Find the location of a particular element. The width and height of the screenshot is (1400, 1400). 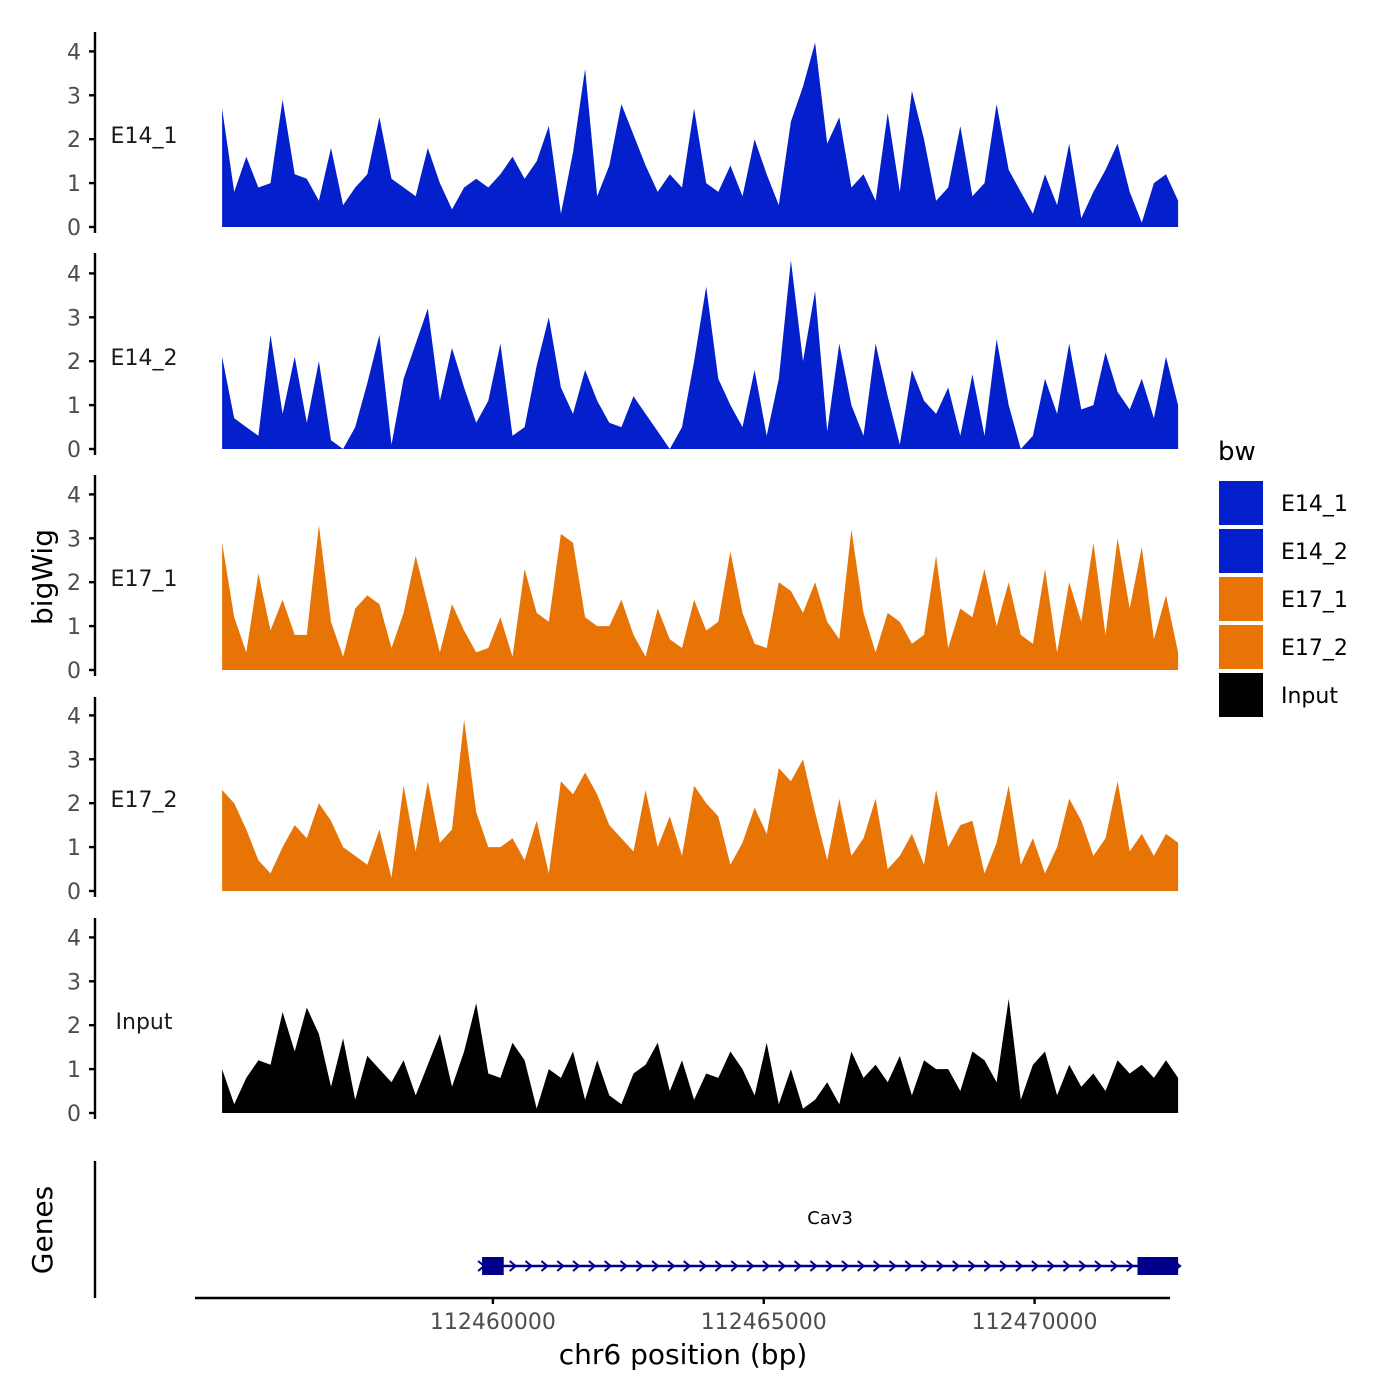

track-label-E17_2: E17_2 is located at coordinates (144, 800).